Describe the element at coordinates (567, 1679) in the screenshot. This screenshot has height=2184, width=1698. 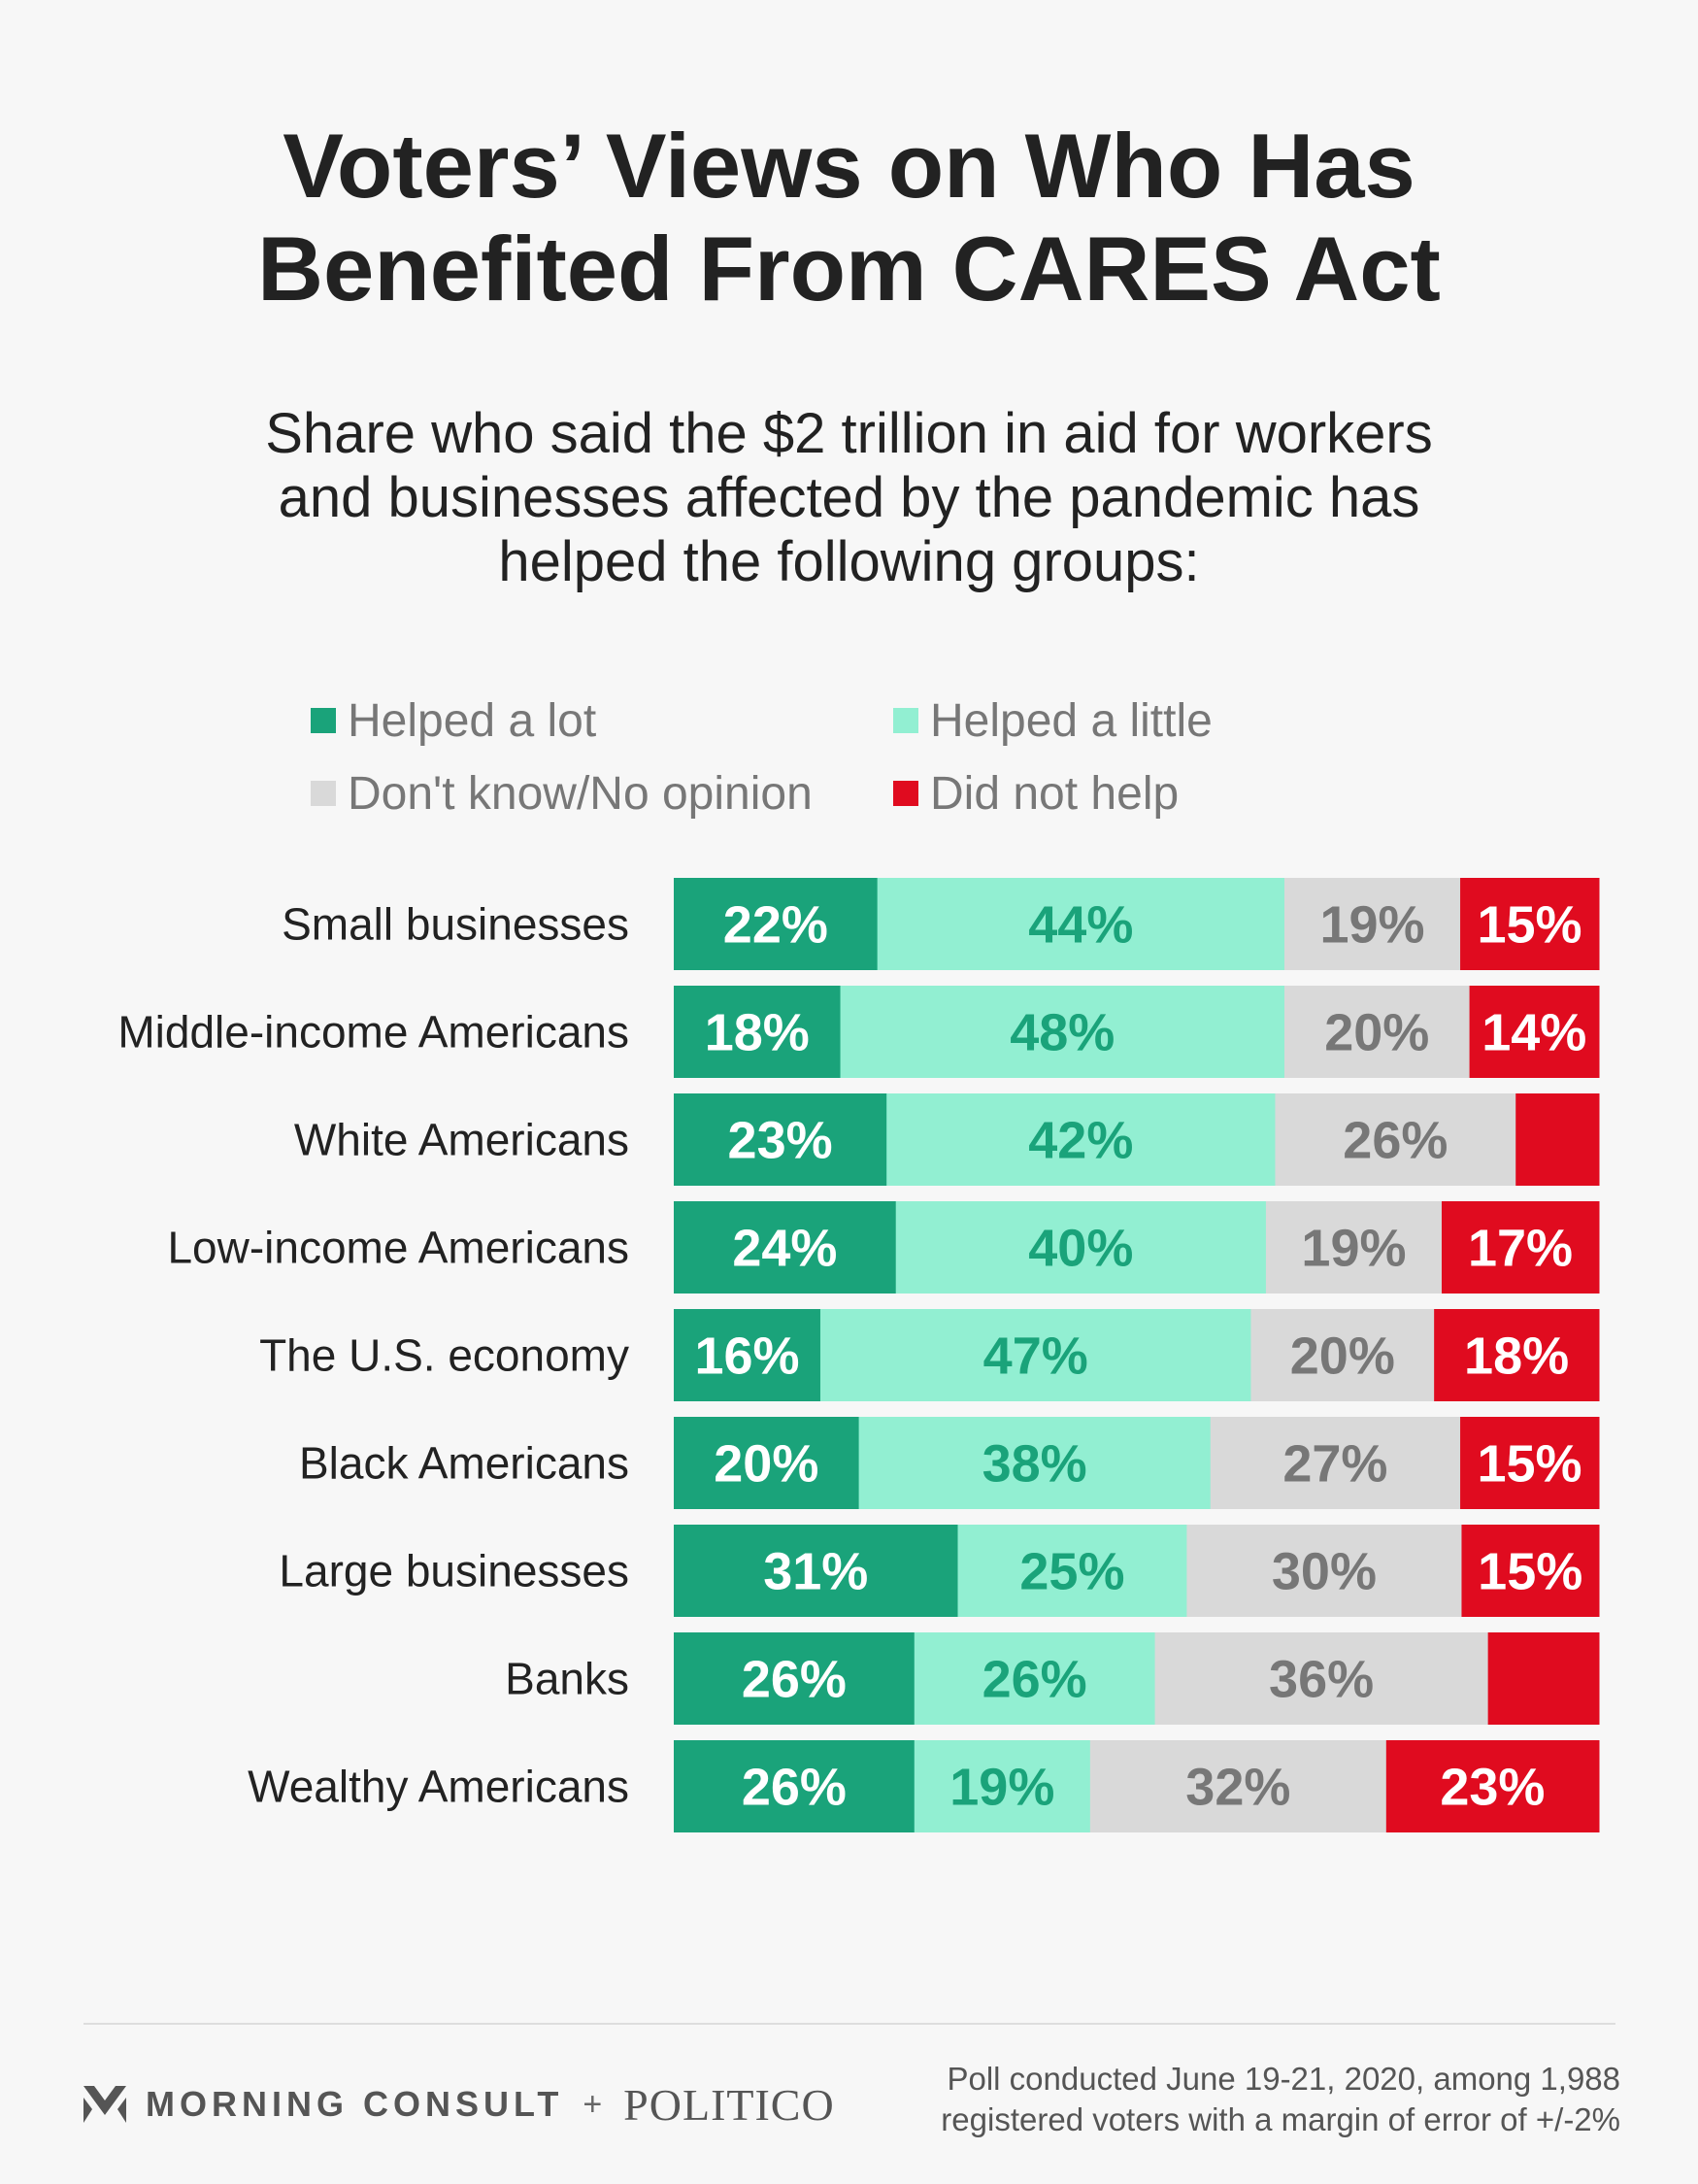
I see `row-label-banks: Banks` at that location.